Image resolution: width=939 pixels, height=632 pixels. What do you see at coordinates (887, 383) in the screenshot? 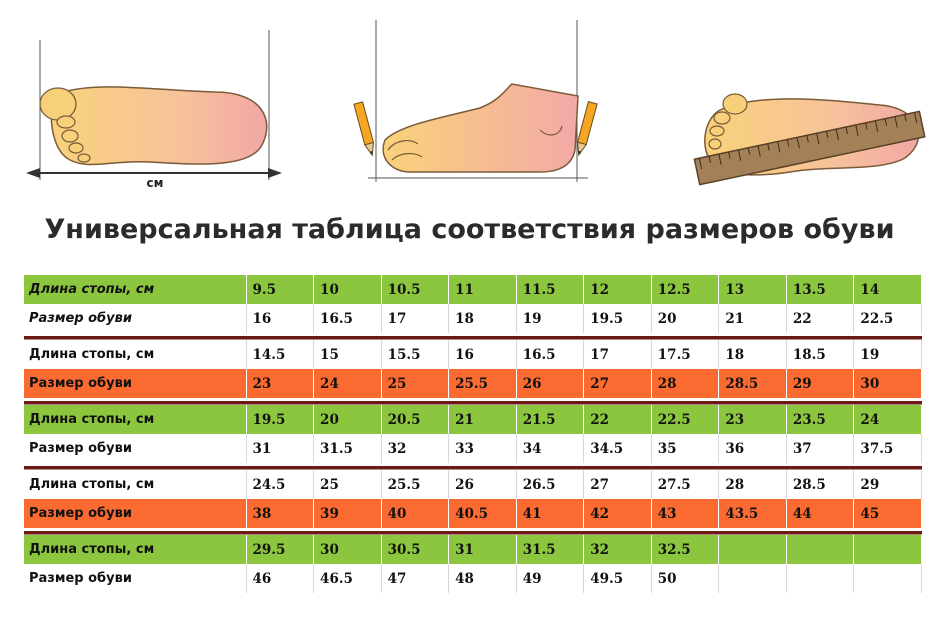
I see `shoe-size-cell: 30` at bounding box center [887, 383].